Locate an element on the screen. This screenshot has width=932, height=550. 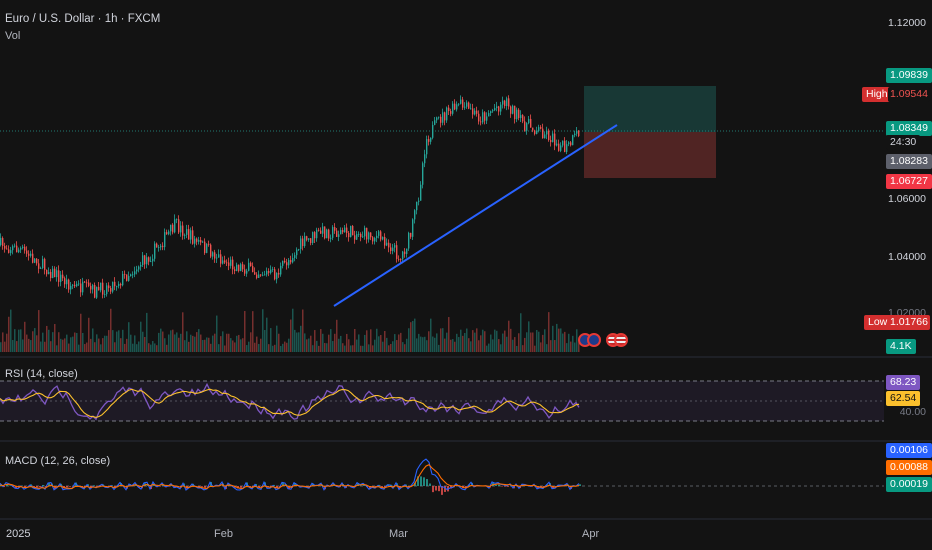
long-position-tool is located at coordinates (650, 132).